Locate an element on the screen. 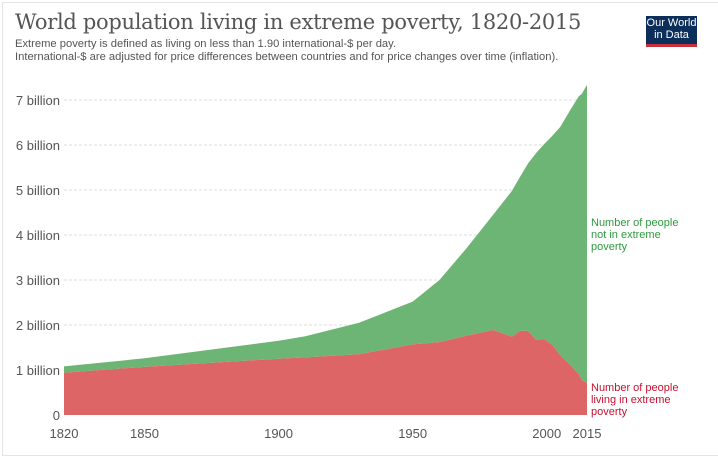  legend-label: not in extreme is located at coordinates (626, 235).